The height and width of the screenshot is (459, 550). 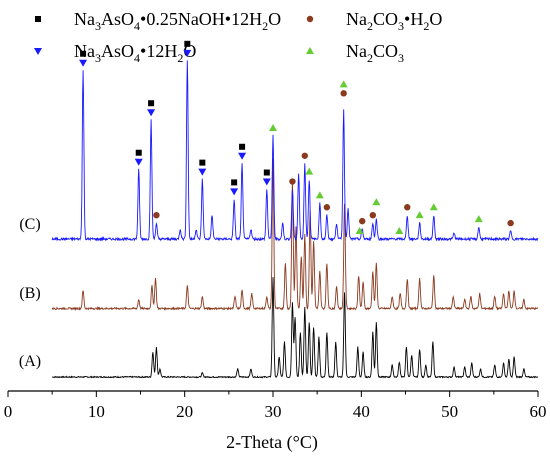 What do you see at coordinates (310, 50) in the screenshot?
I see `legend-marker-na2co3` at bounding box center [310, 50].